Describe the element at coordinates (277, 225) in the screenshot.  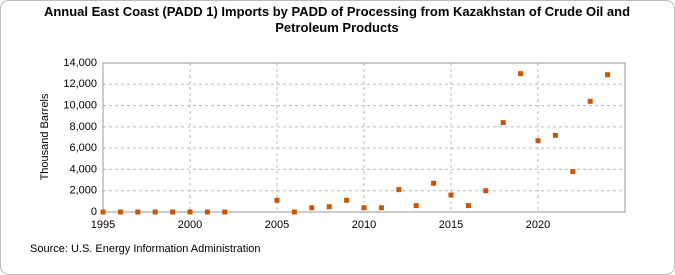
I see `x-tick-label: 2005` at that location.